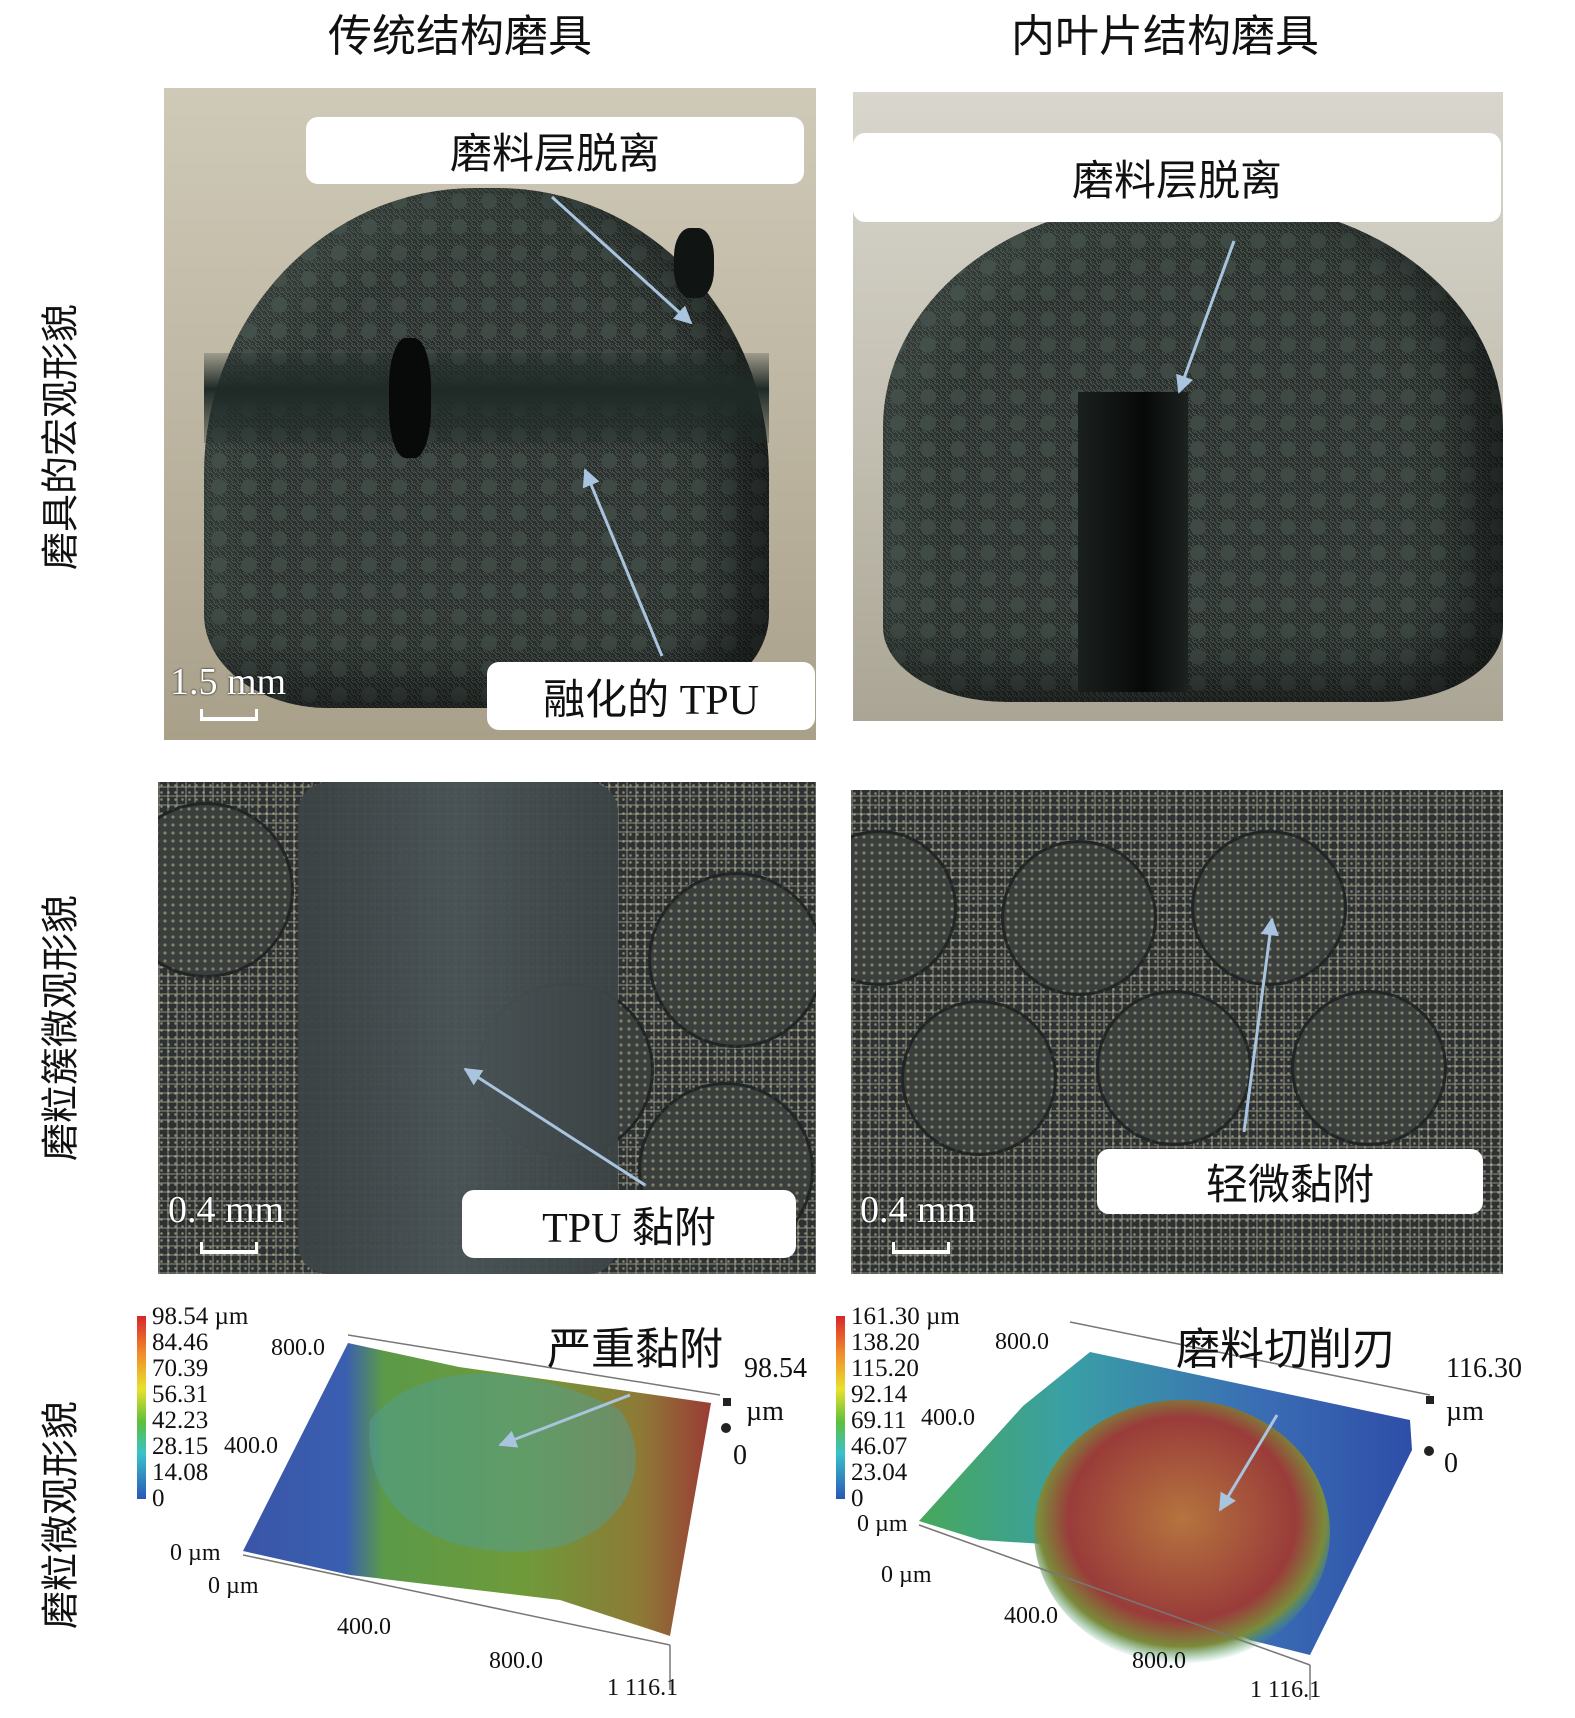 The image size is (1575, 1718). Describe the element at coordinates (1286, 1349) in the screenshot. I see `annotation-abrasive-cutting-edge: 磨料切削刃` at that location.